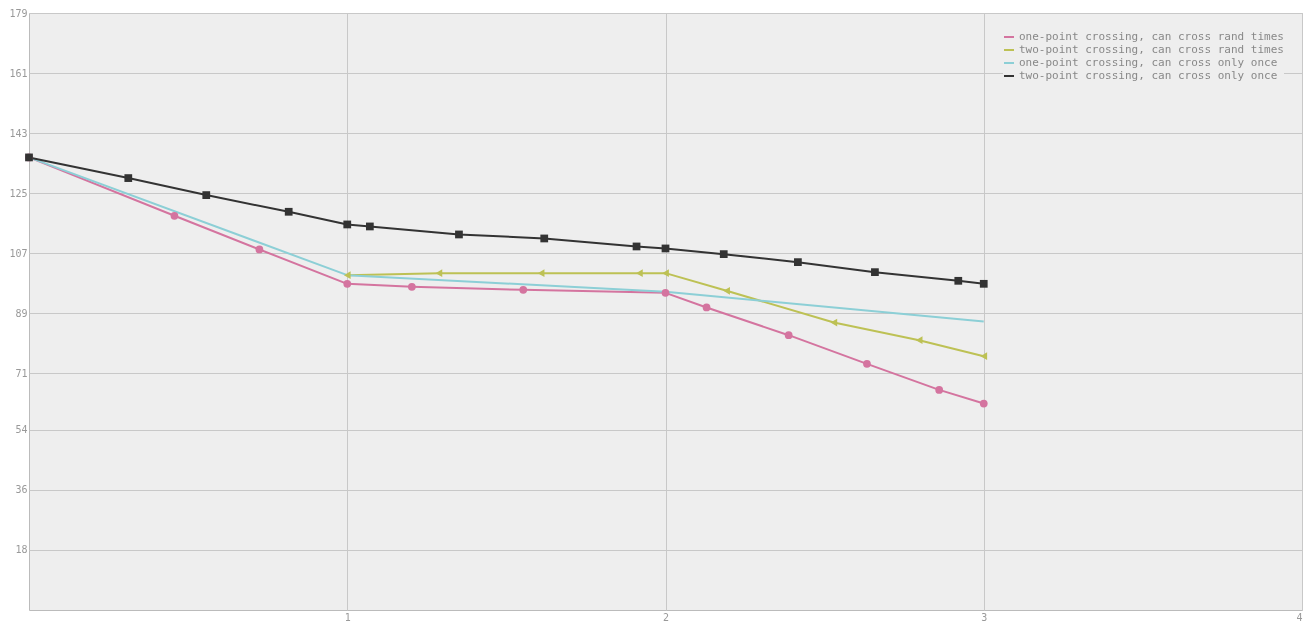 The height and width of the screenshot is (630, 1312). Describe the element at coordinates (21, 313) in the screenshot. I see `y-tick-label: 89` at that location.